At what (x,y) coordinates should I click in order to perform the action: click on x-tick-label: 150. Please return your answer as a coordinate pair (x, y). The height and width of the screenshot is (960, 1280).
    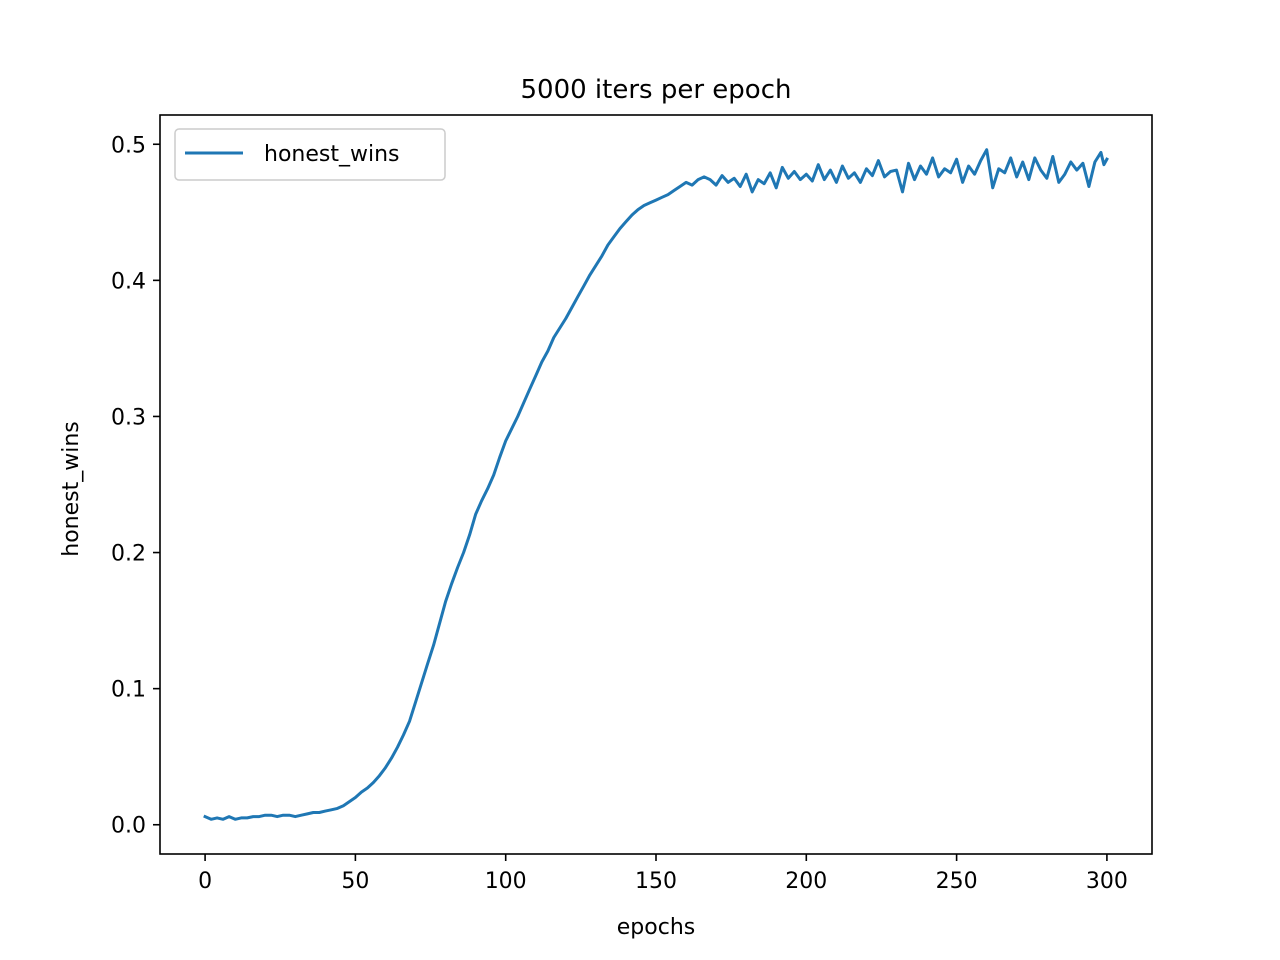
    Looking at the image, I should click on (656, 881).